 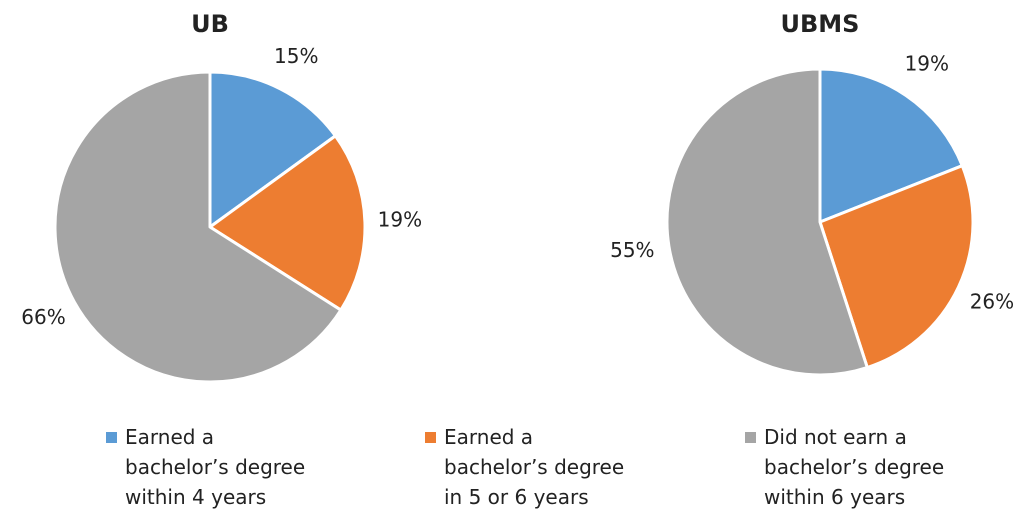 I want to click on data-label: 26%, so click(x=992, y=301).